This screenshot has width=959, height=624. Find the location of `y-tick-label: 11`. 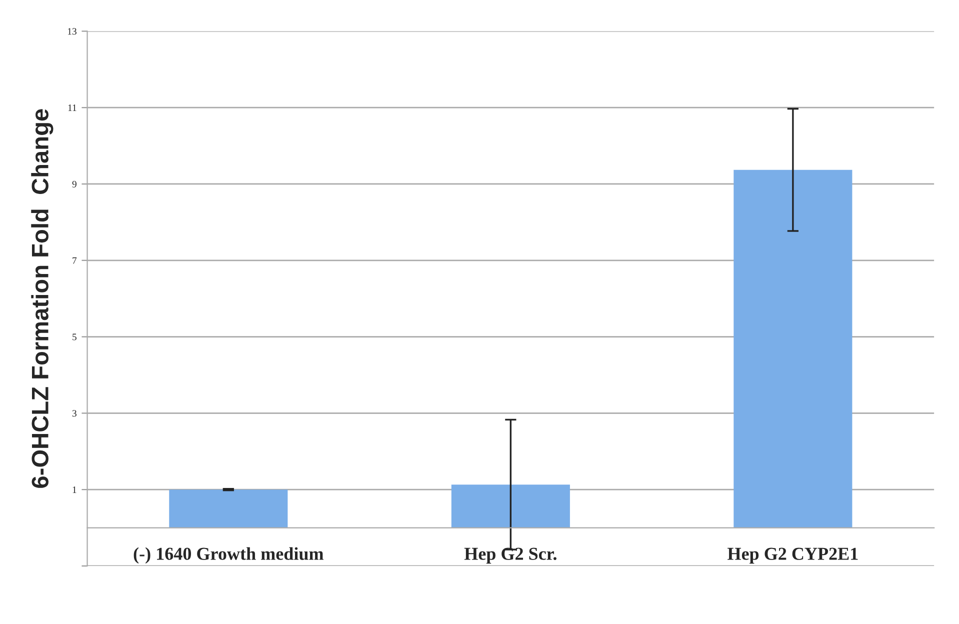

y-tick-label: 11 is located at coordinates (72, 107).